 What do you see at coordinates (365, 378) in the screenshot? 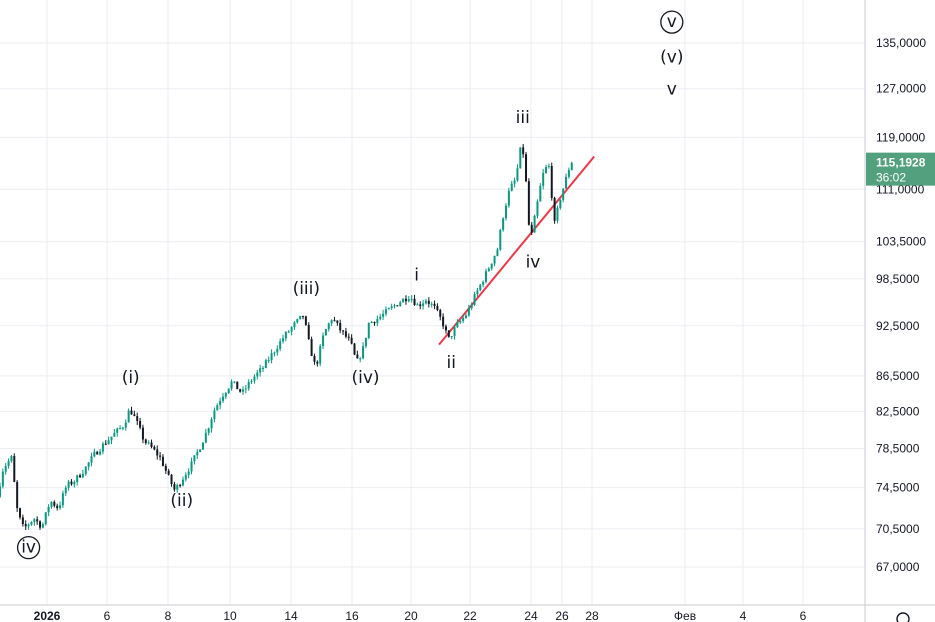
I see `wave-label-text: (iv)` at bounding box center [365, 378].